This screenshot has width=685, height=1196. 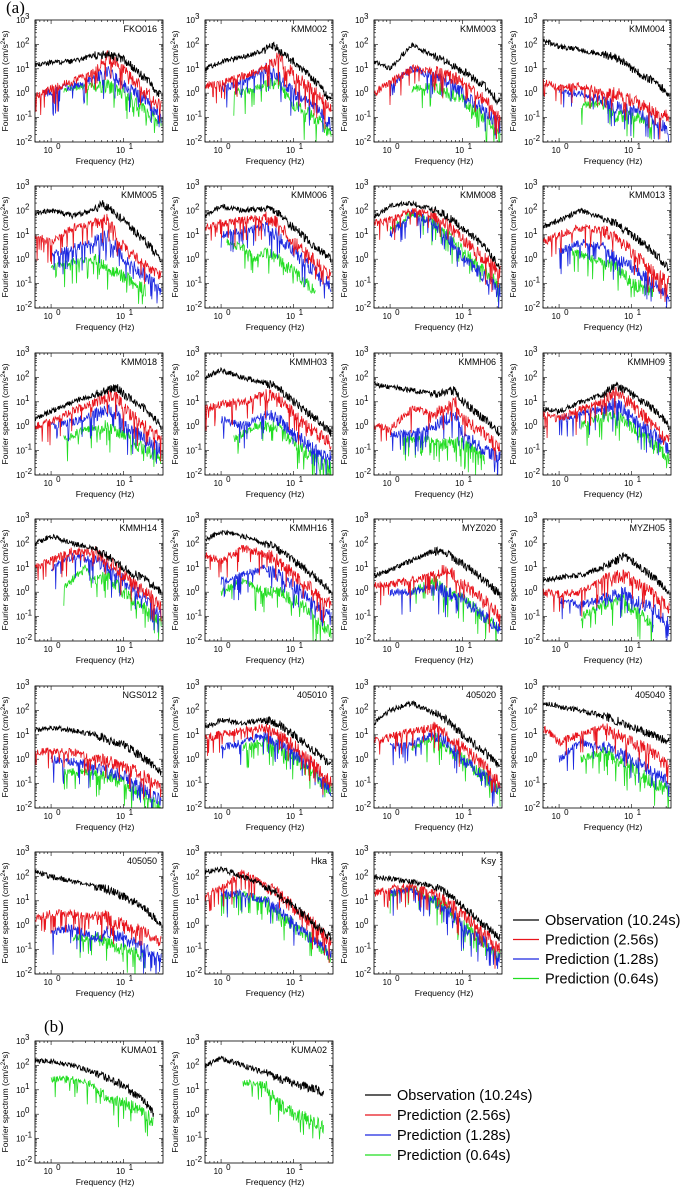 I want to click on y-tick-exp: -2, so click(x=537, y=471).